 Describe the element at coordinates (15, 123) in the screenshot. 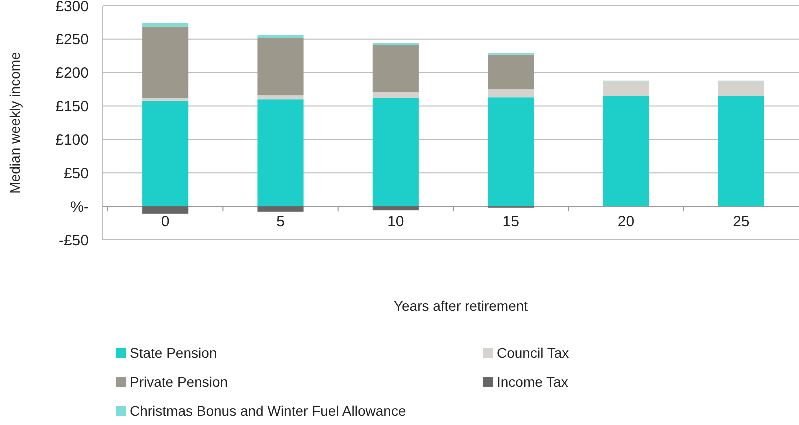

I see `y-axis-title: Median weekly income` at that location.